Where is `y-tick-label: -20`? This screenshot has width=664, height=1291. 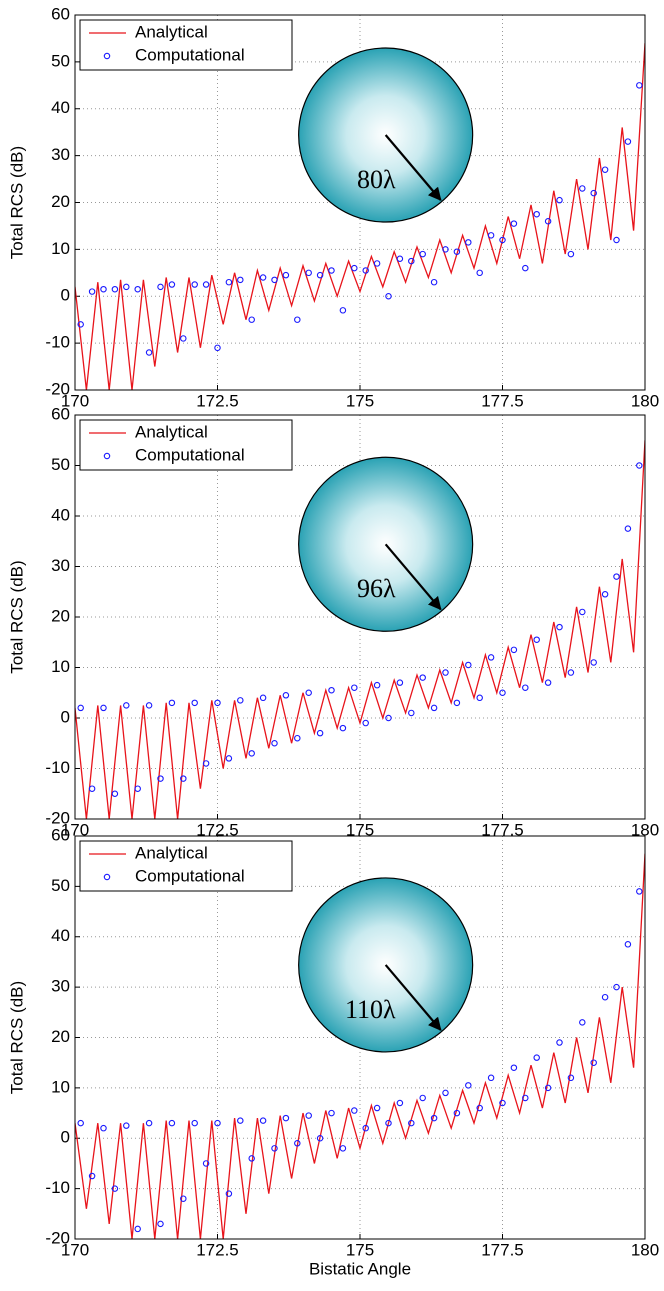
y-tick-label: -20 is located at coordinates (57, 1237).